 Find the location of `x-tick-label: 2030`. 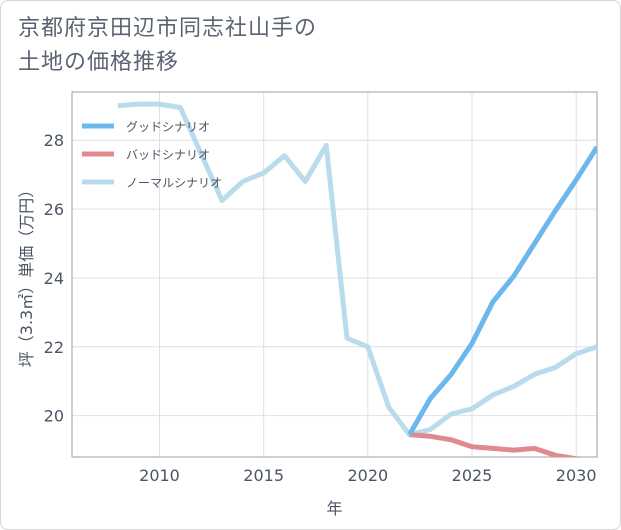

x-tick-label: 2030 is located at coordinates (576, 475).